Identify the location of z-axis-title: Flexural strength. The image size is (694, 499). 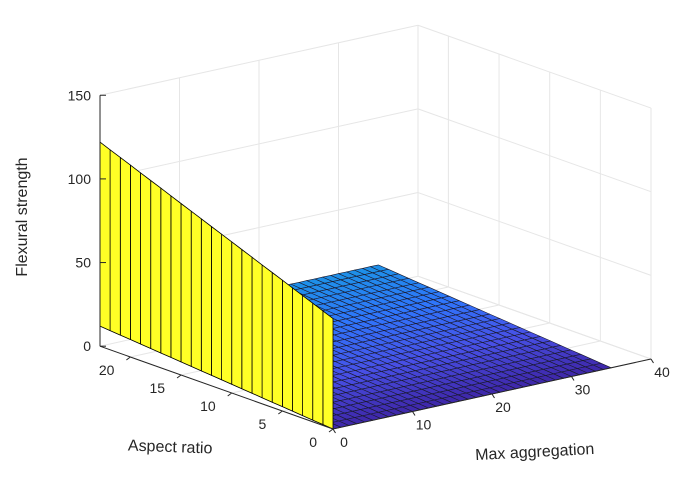
(22, 216).